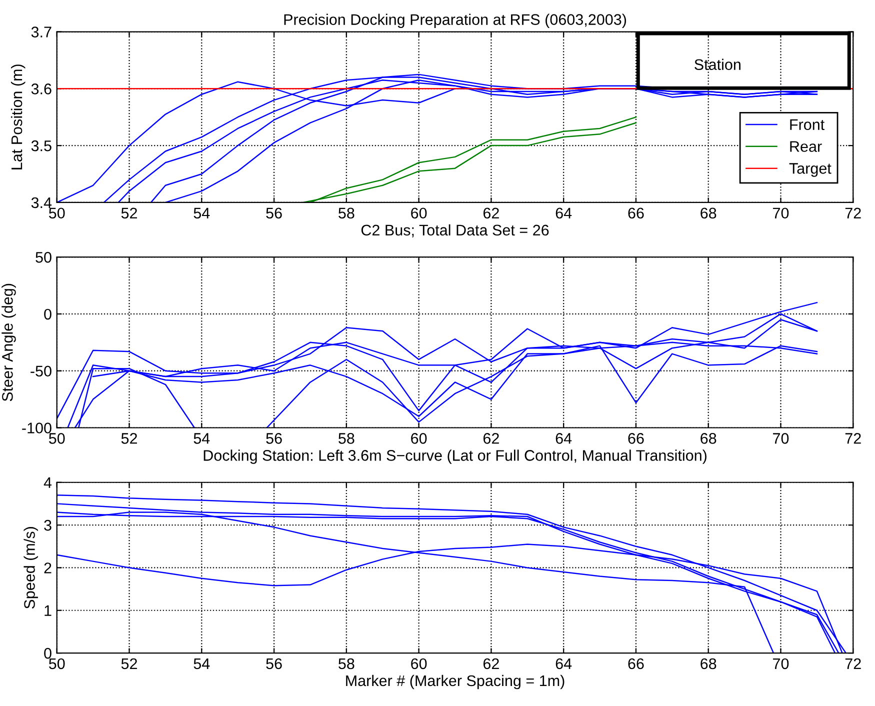  Describe the element at coordinates (37, 428) in the screenshot. I see `y-tick-label: -100` at that location.